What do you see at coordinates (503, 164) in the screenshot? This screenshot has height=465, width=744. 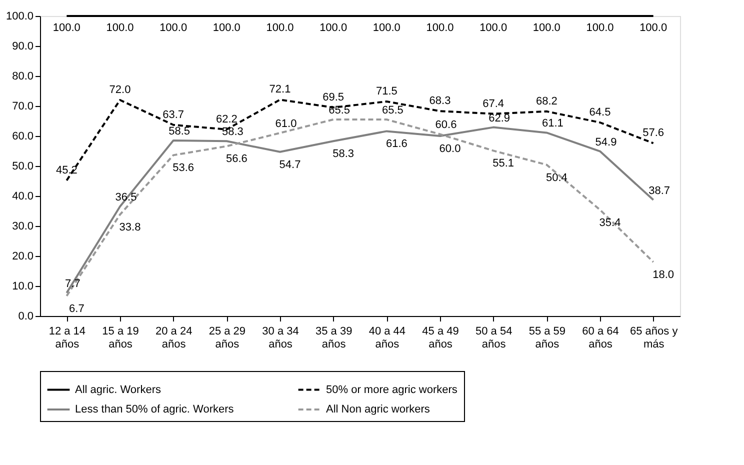 I see `data-label: 55.1` at bounding box center [503, 164].